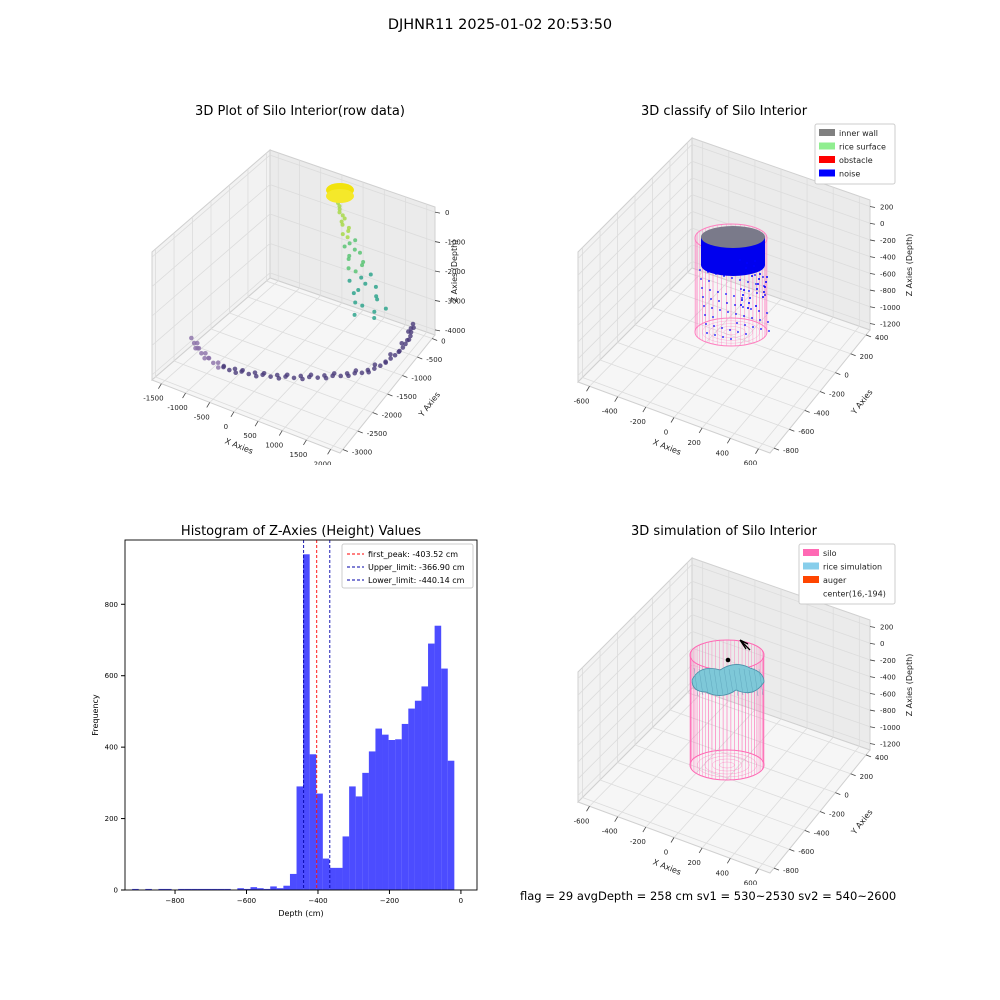 The image size is (1000, 1000). I want to click on x-tick-label: -200, so click(638, 842).